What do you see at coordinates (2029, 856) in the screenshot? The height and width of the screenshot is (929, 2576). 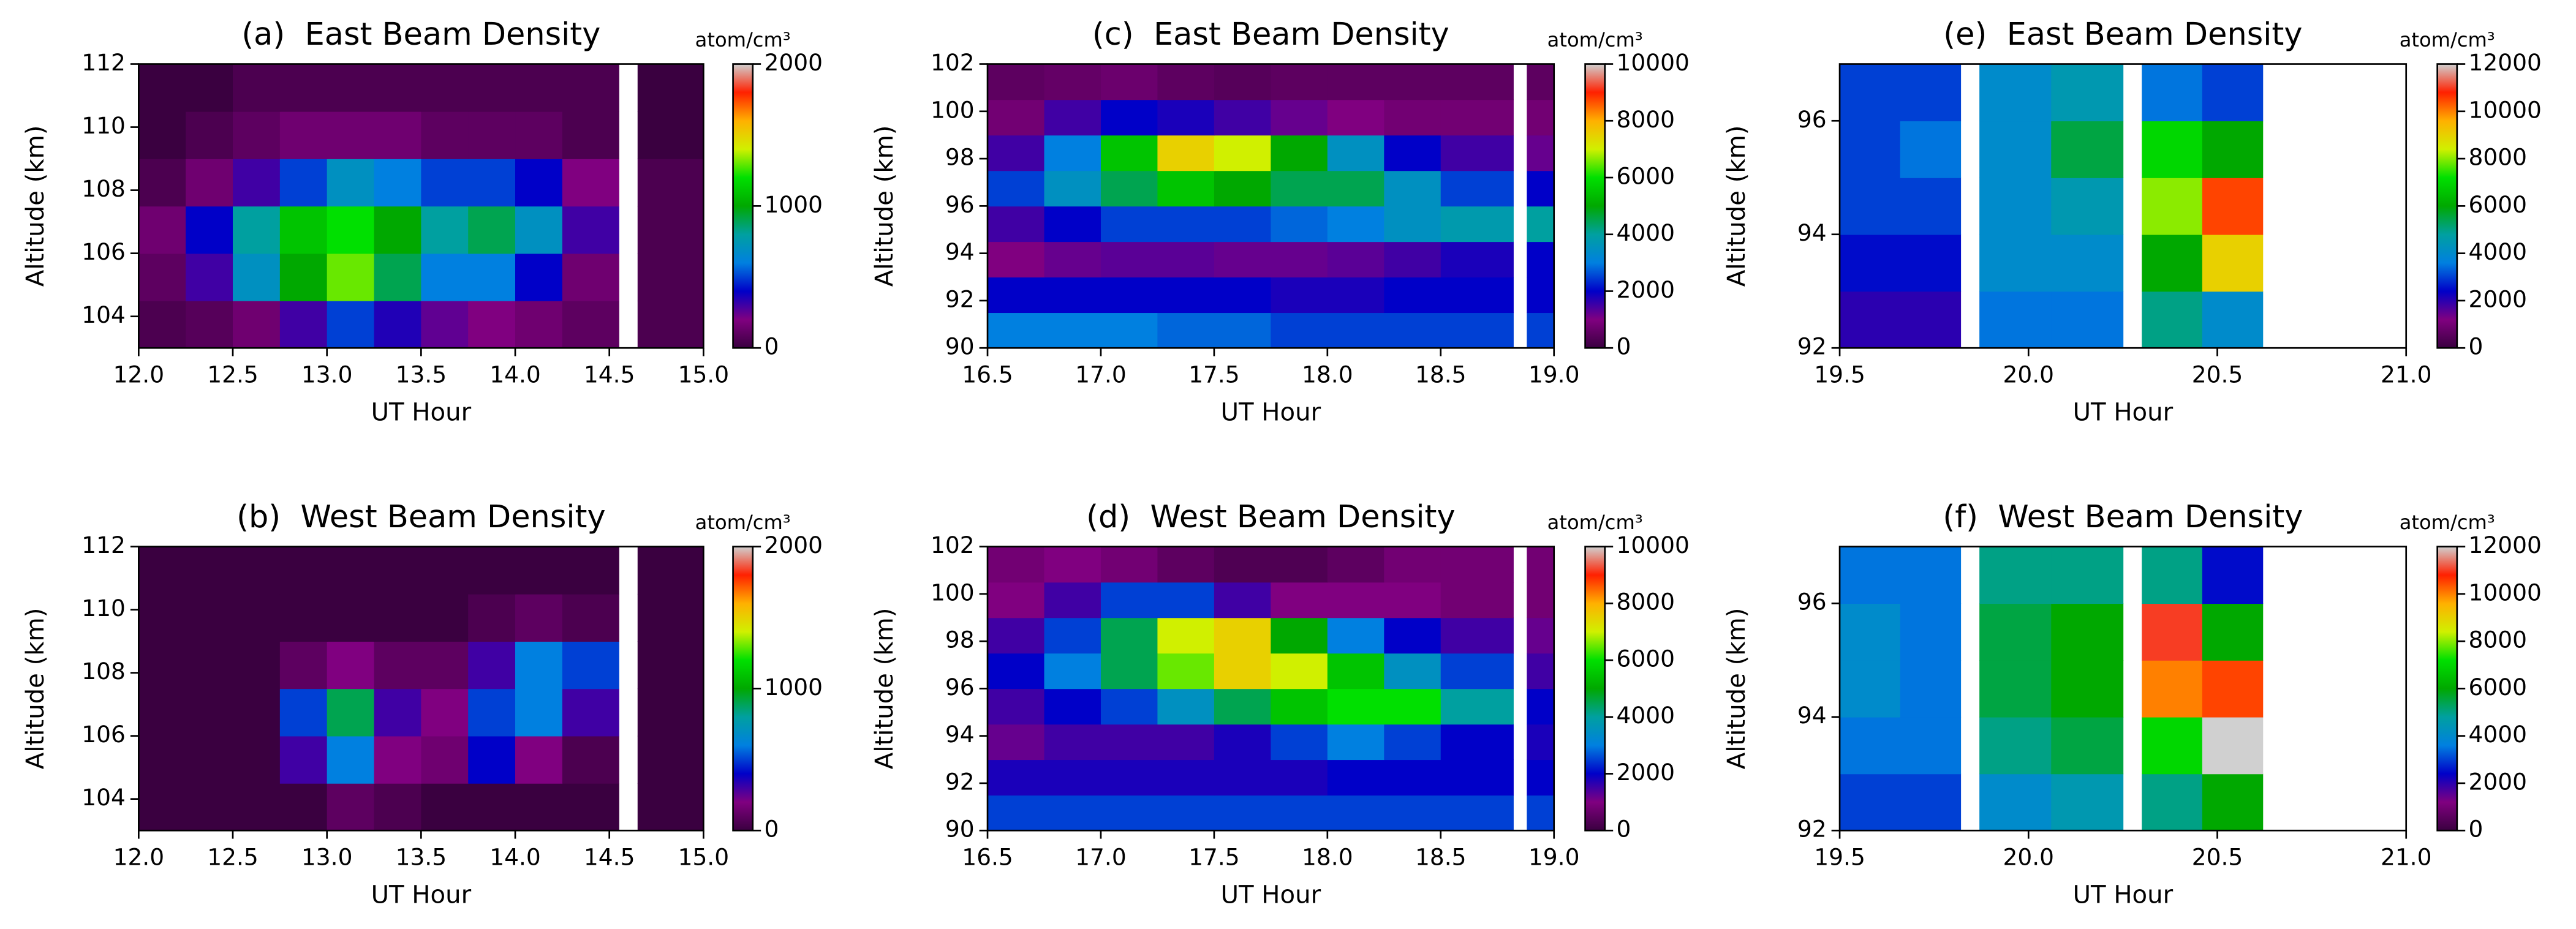 I see `x-tick-label: 20.0` at bounding box center [2029, 856].